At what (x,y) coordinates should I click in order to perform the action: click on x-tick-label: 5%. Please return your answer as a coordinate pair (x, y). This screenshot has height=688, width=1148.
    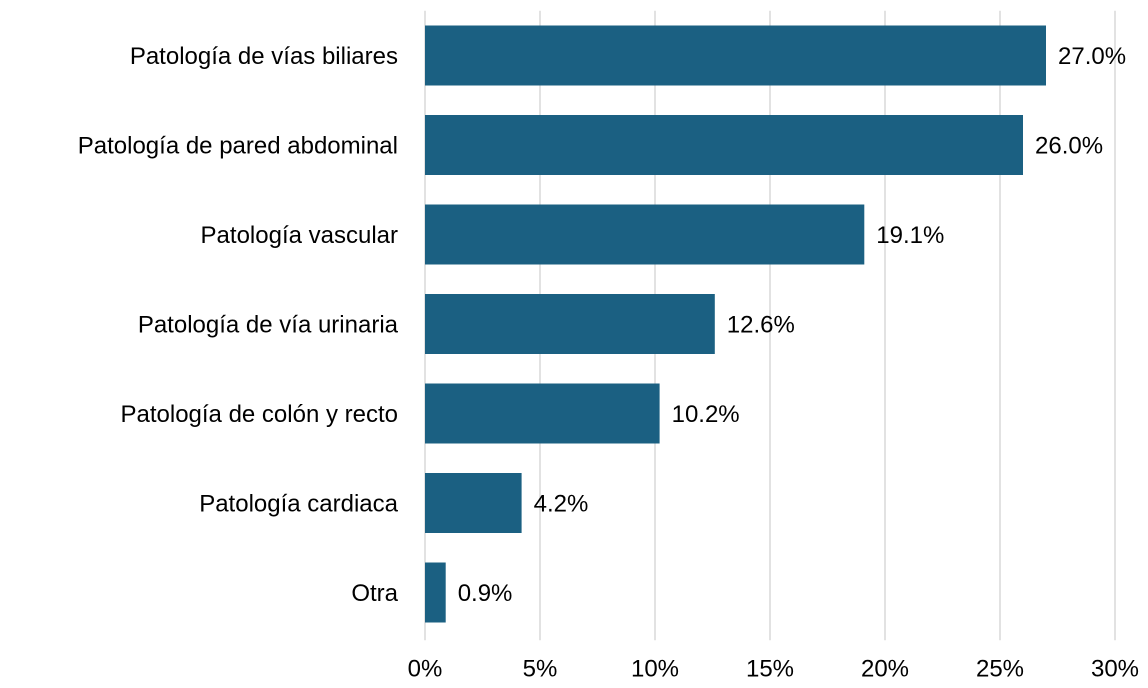
    Looking at the image, I should click on (540, 668).